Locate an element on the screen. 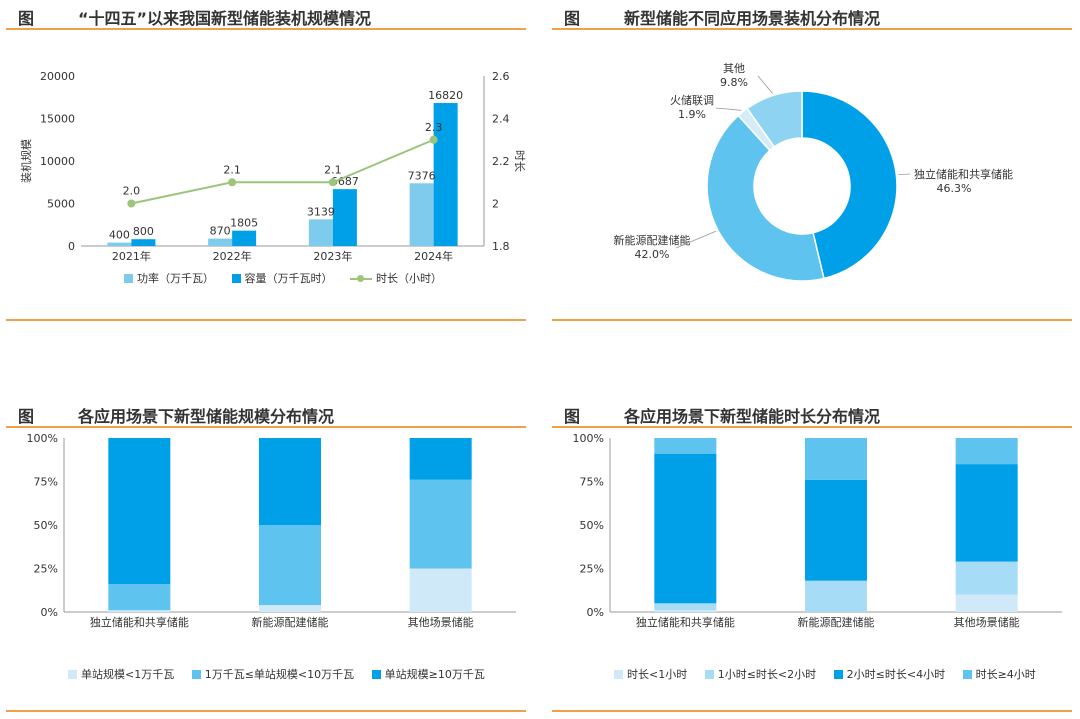 This screenshot has width=1080, height=719. y-tick-label: 25% is located at coordinates (592, 569).